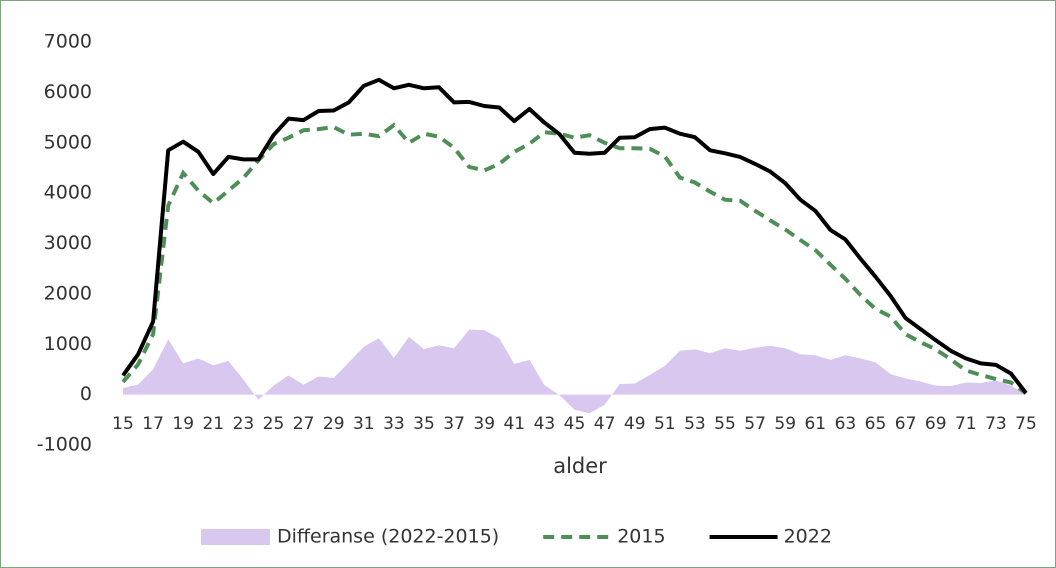 This screenshot has height=568, width=1056. I want to click on y-tick-label: -1000, so click(64, 445).